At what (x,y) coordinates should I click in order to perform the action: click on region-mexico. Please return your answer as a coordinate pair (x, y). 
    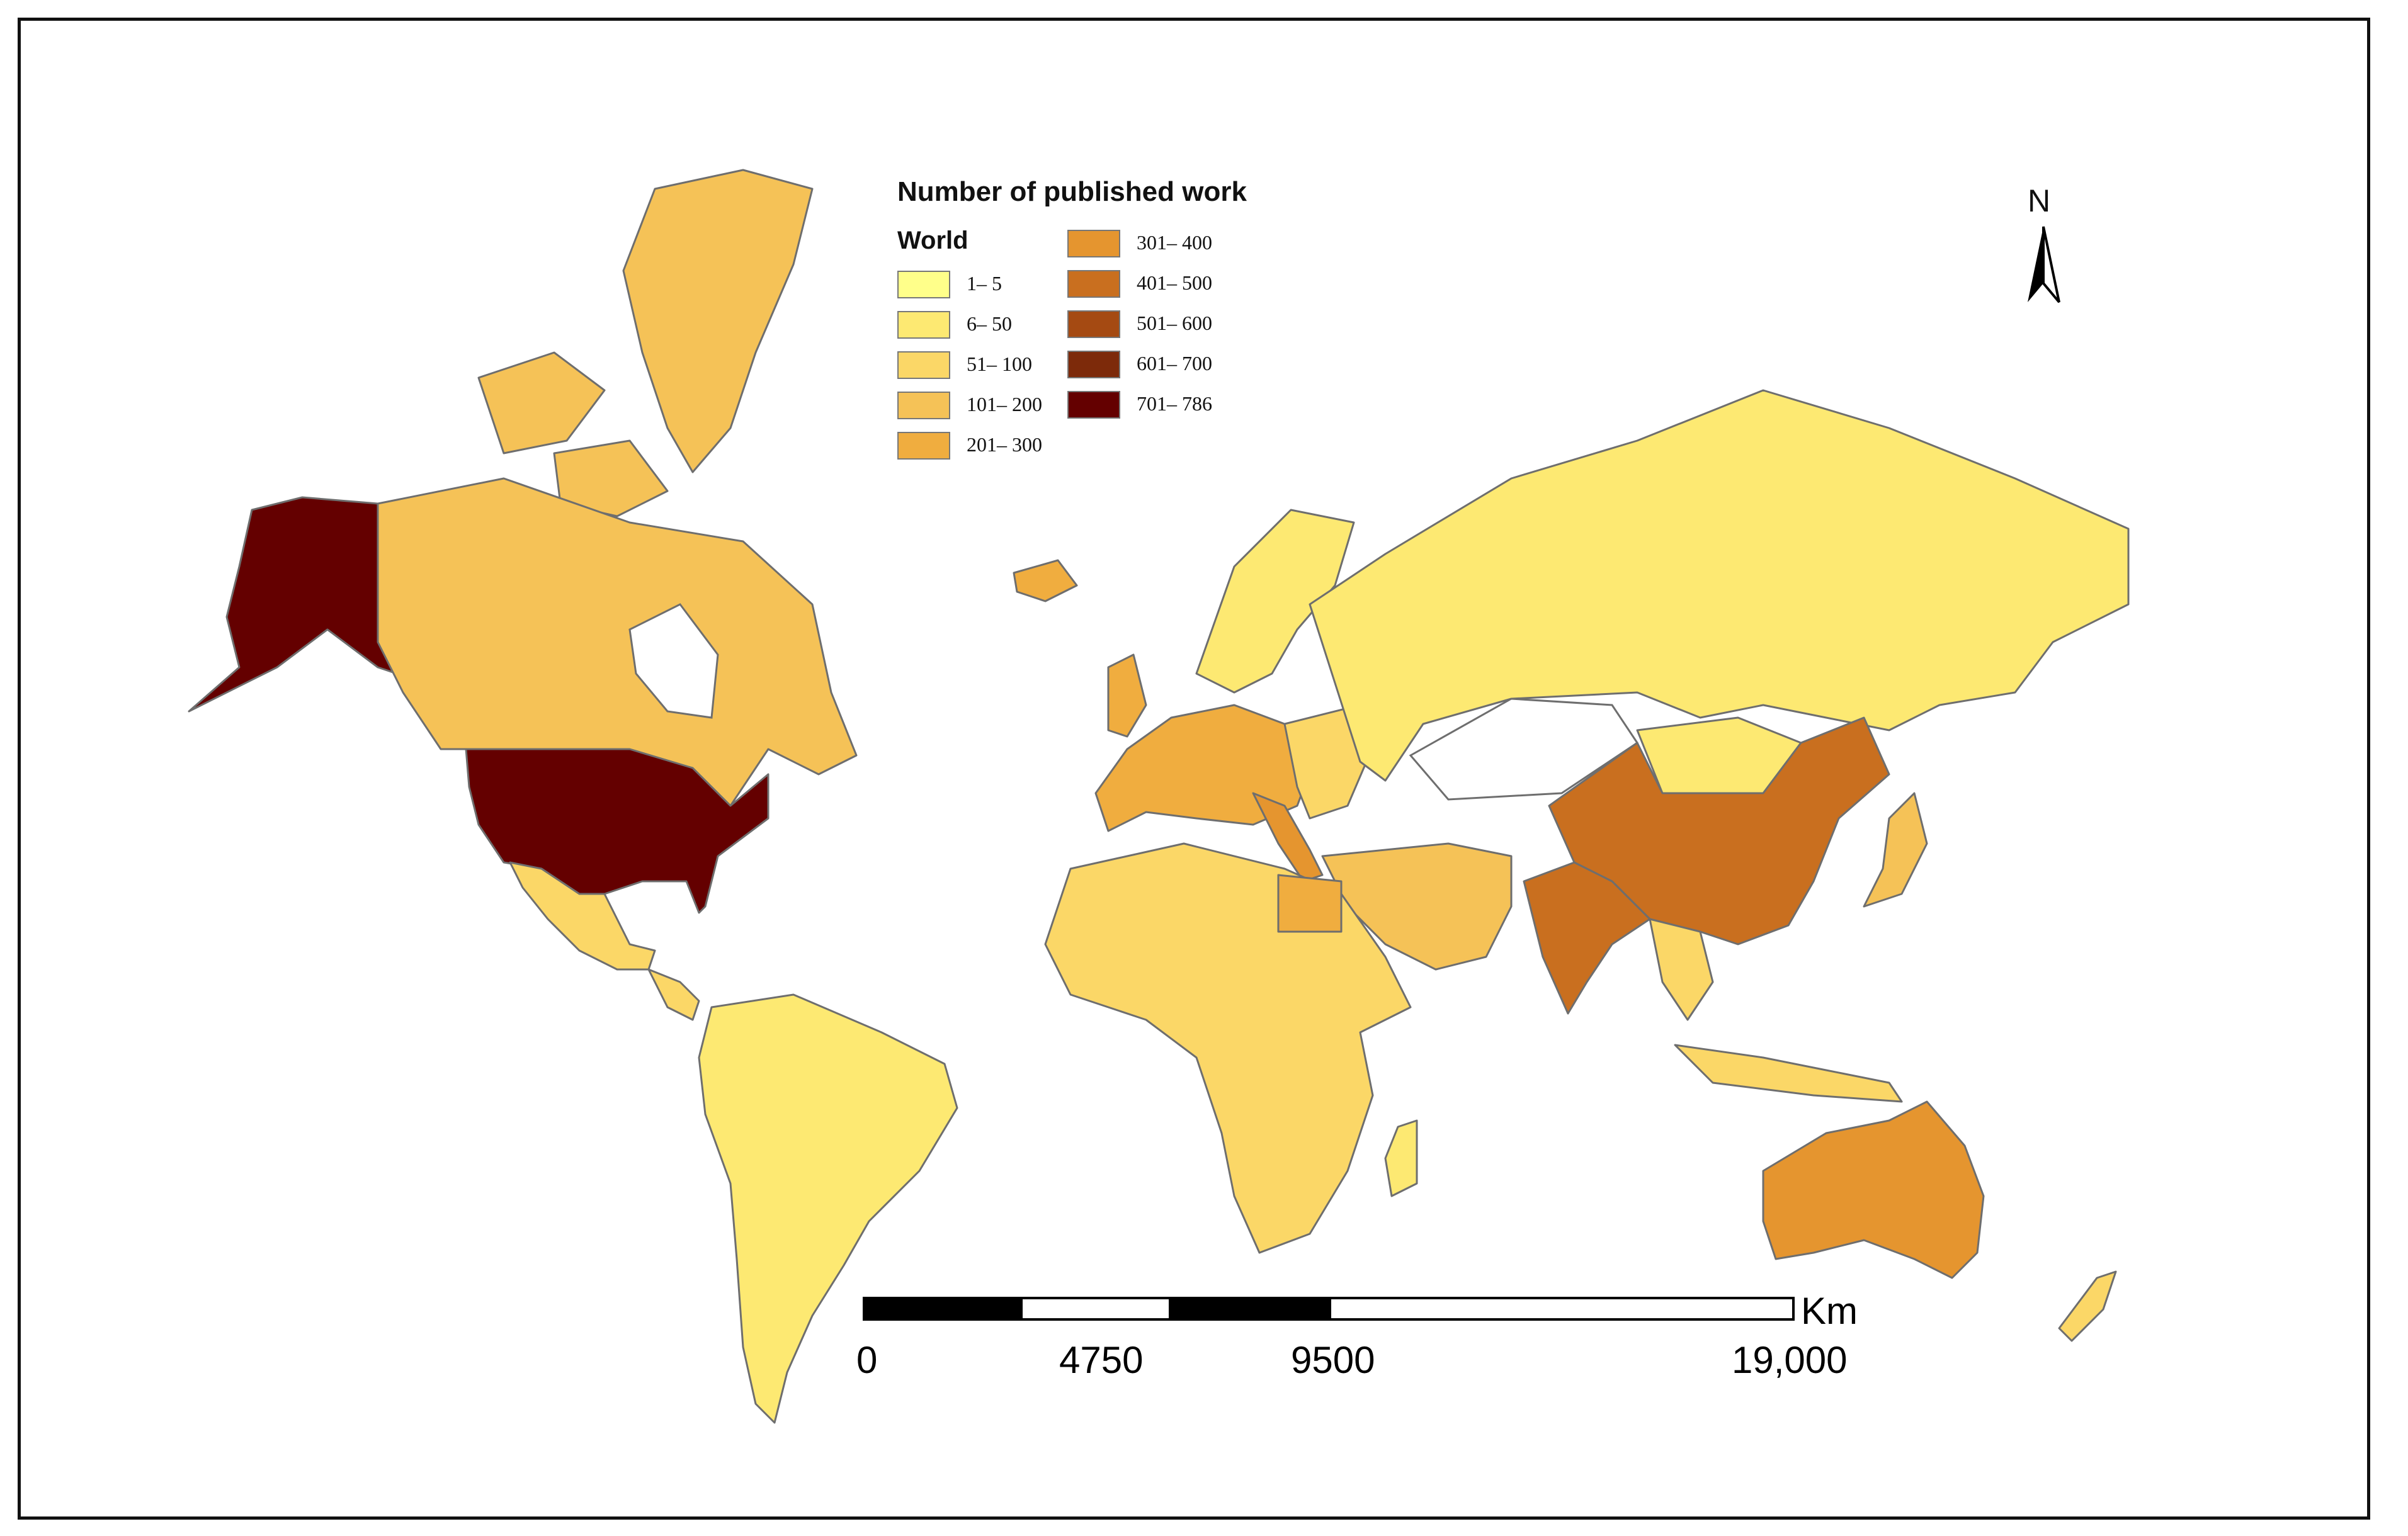
    Looking at the image, I should click on (582, 916).